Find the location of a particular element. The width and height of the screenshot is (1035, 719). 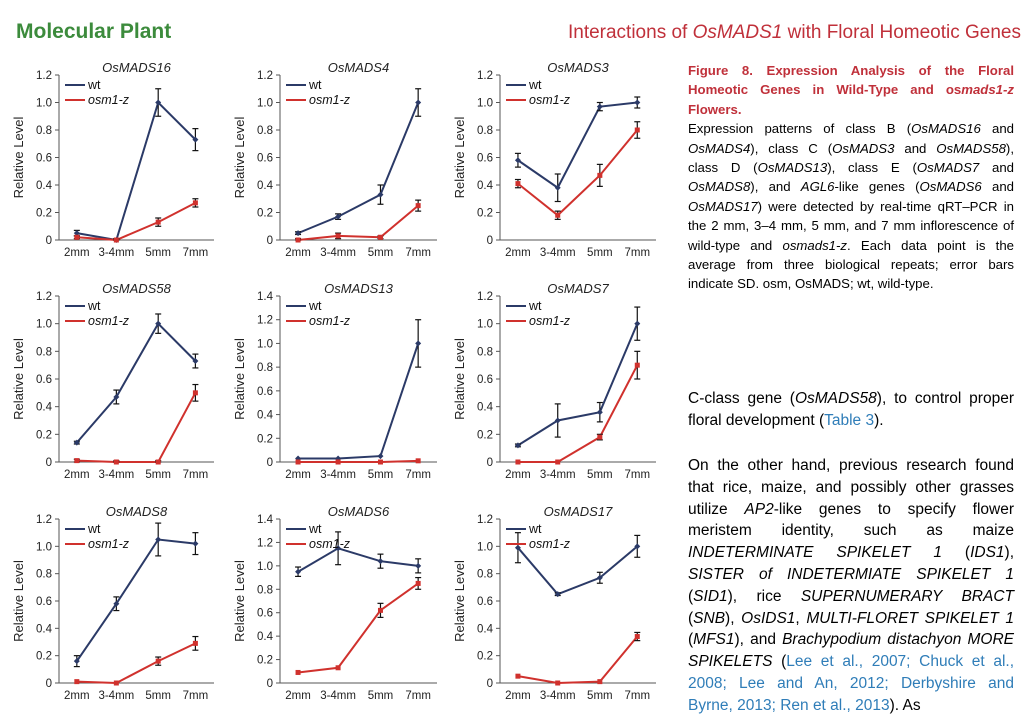

running-title-pre: Interactions of is located at coordinates (630, 32).